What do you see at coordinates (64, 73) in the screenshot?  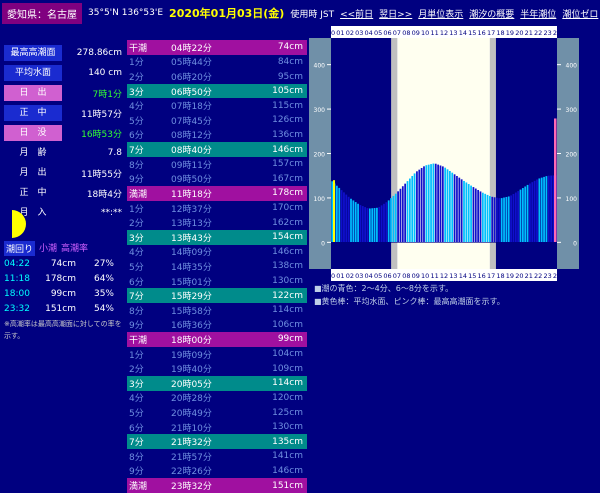 I see `info-row: 平均水面 140 cm` at bounding box center [64, 73].